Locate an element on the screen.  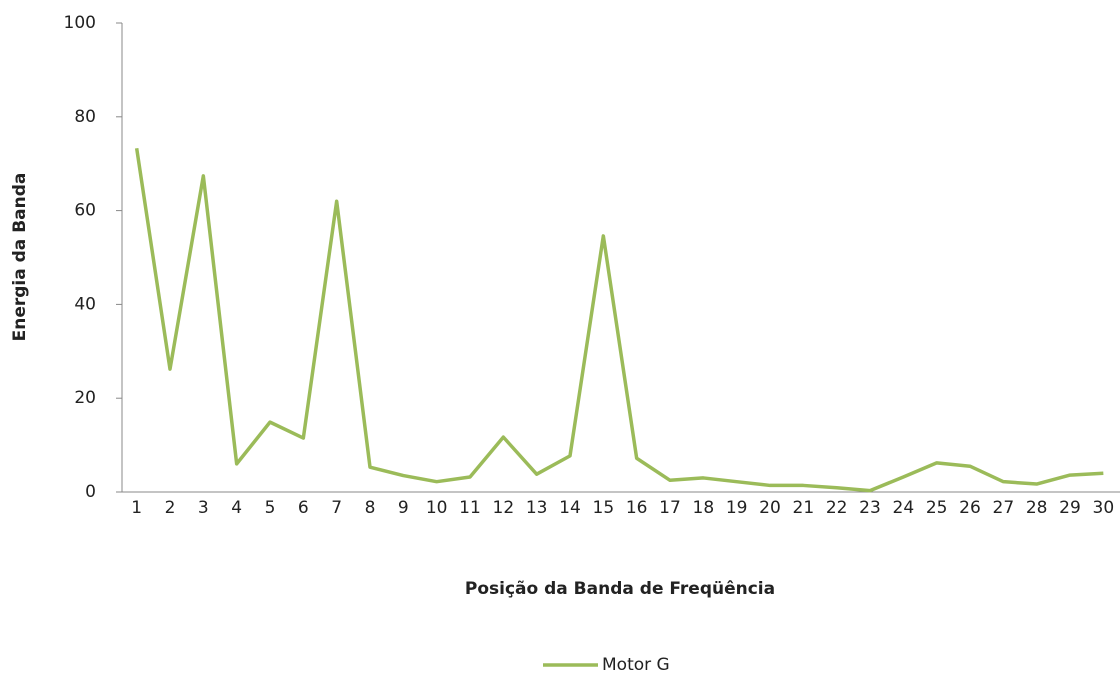
x-axis-title: Posição da Banda de Freqüência is located at coordinates (620, 589).